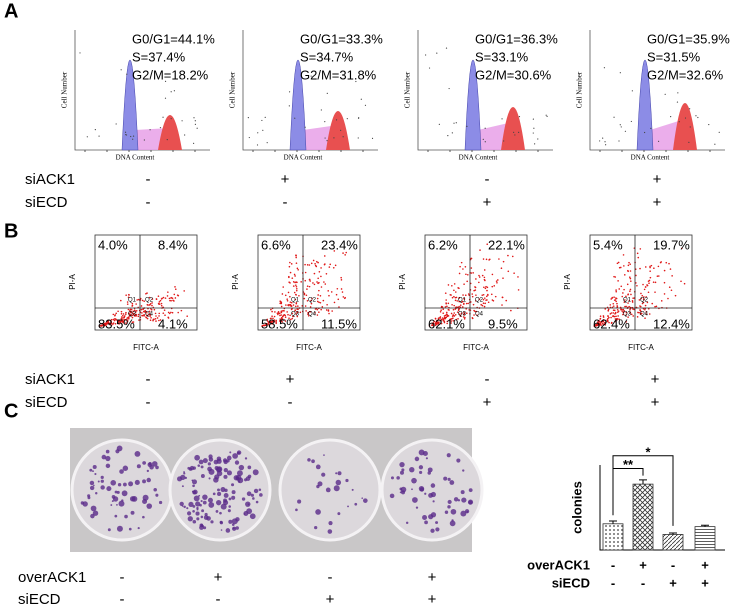 The width and height of the screenshot is (741, 609). Describe the element at coordinates (478, 158) in the screenshot. I see `x-axis-label: DNA Content` at that location.